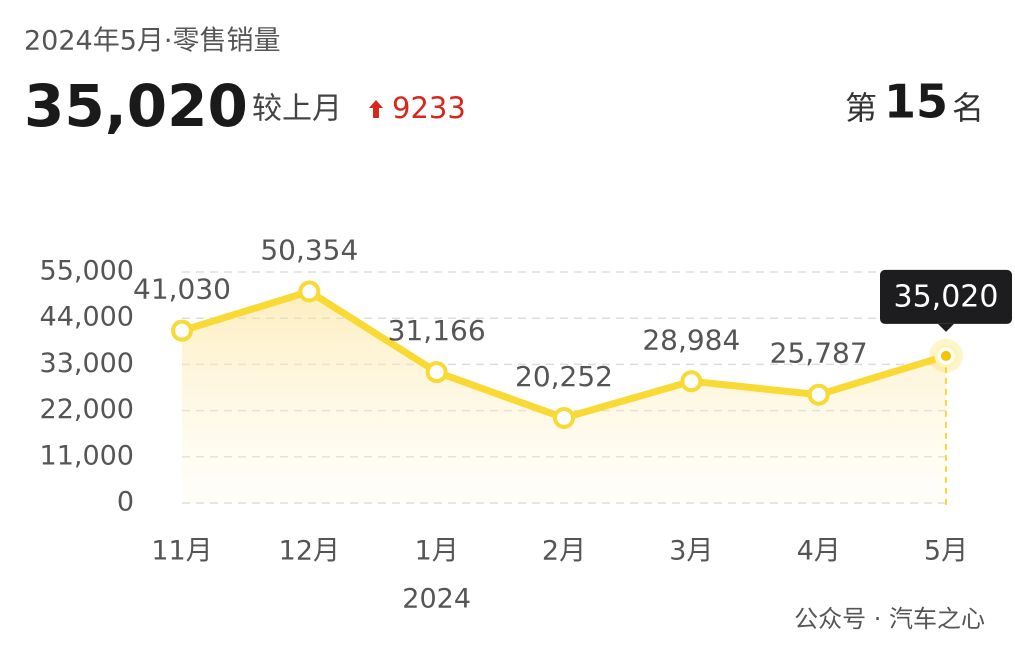 Image resolution: width=1015 pixels, height=664 pixels. I want to click on x-tick-label: 12月, so click(309, 551).